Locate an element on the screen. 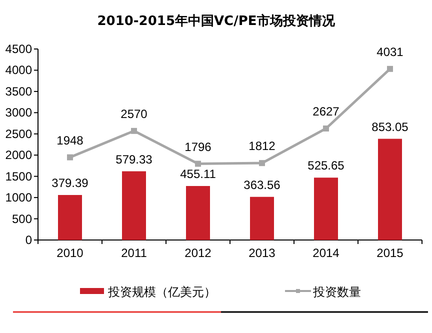  y-tick-label: 4000 is located at coordinates (18, 70).